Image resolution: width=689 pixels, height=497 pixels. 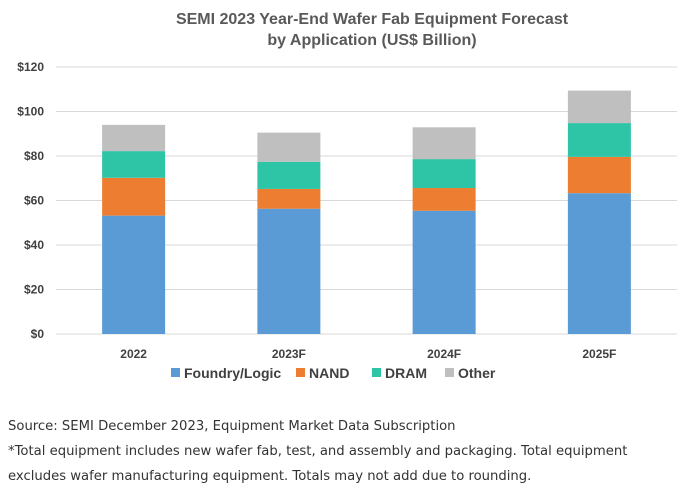 I want to click on y-tick-label: $80, so click(x=34, y=156).